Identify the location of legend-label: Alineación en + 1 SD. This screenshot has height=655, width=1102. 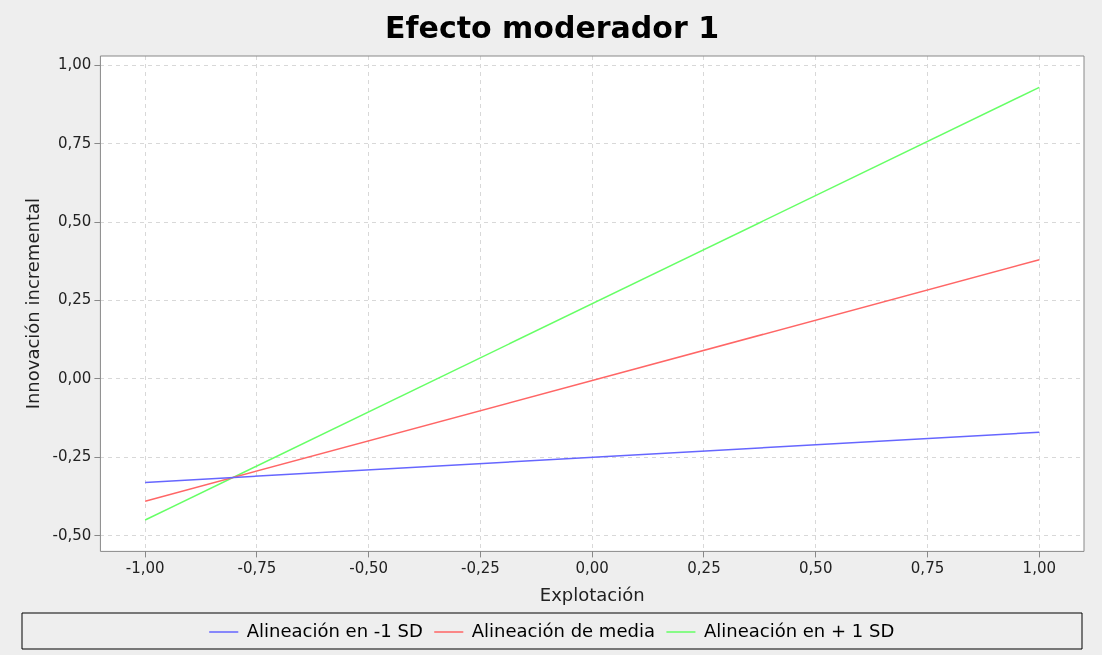
(799, 630).